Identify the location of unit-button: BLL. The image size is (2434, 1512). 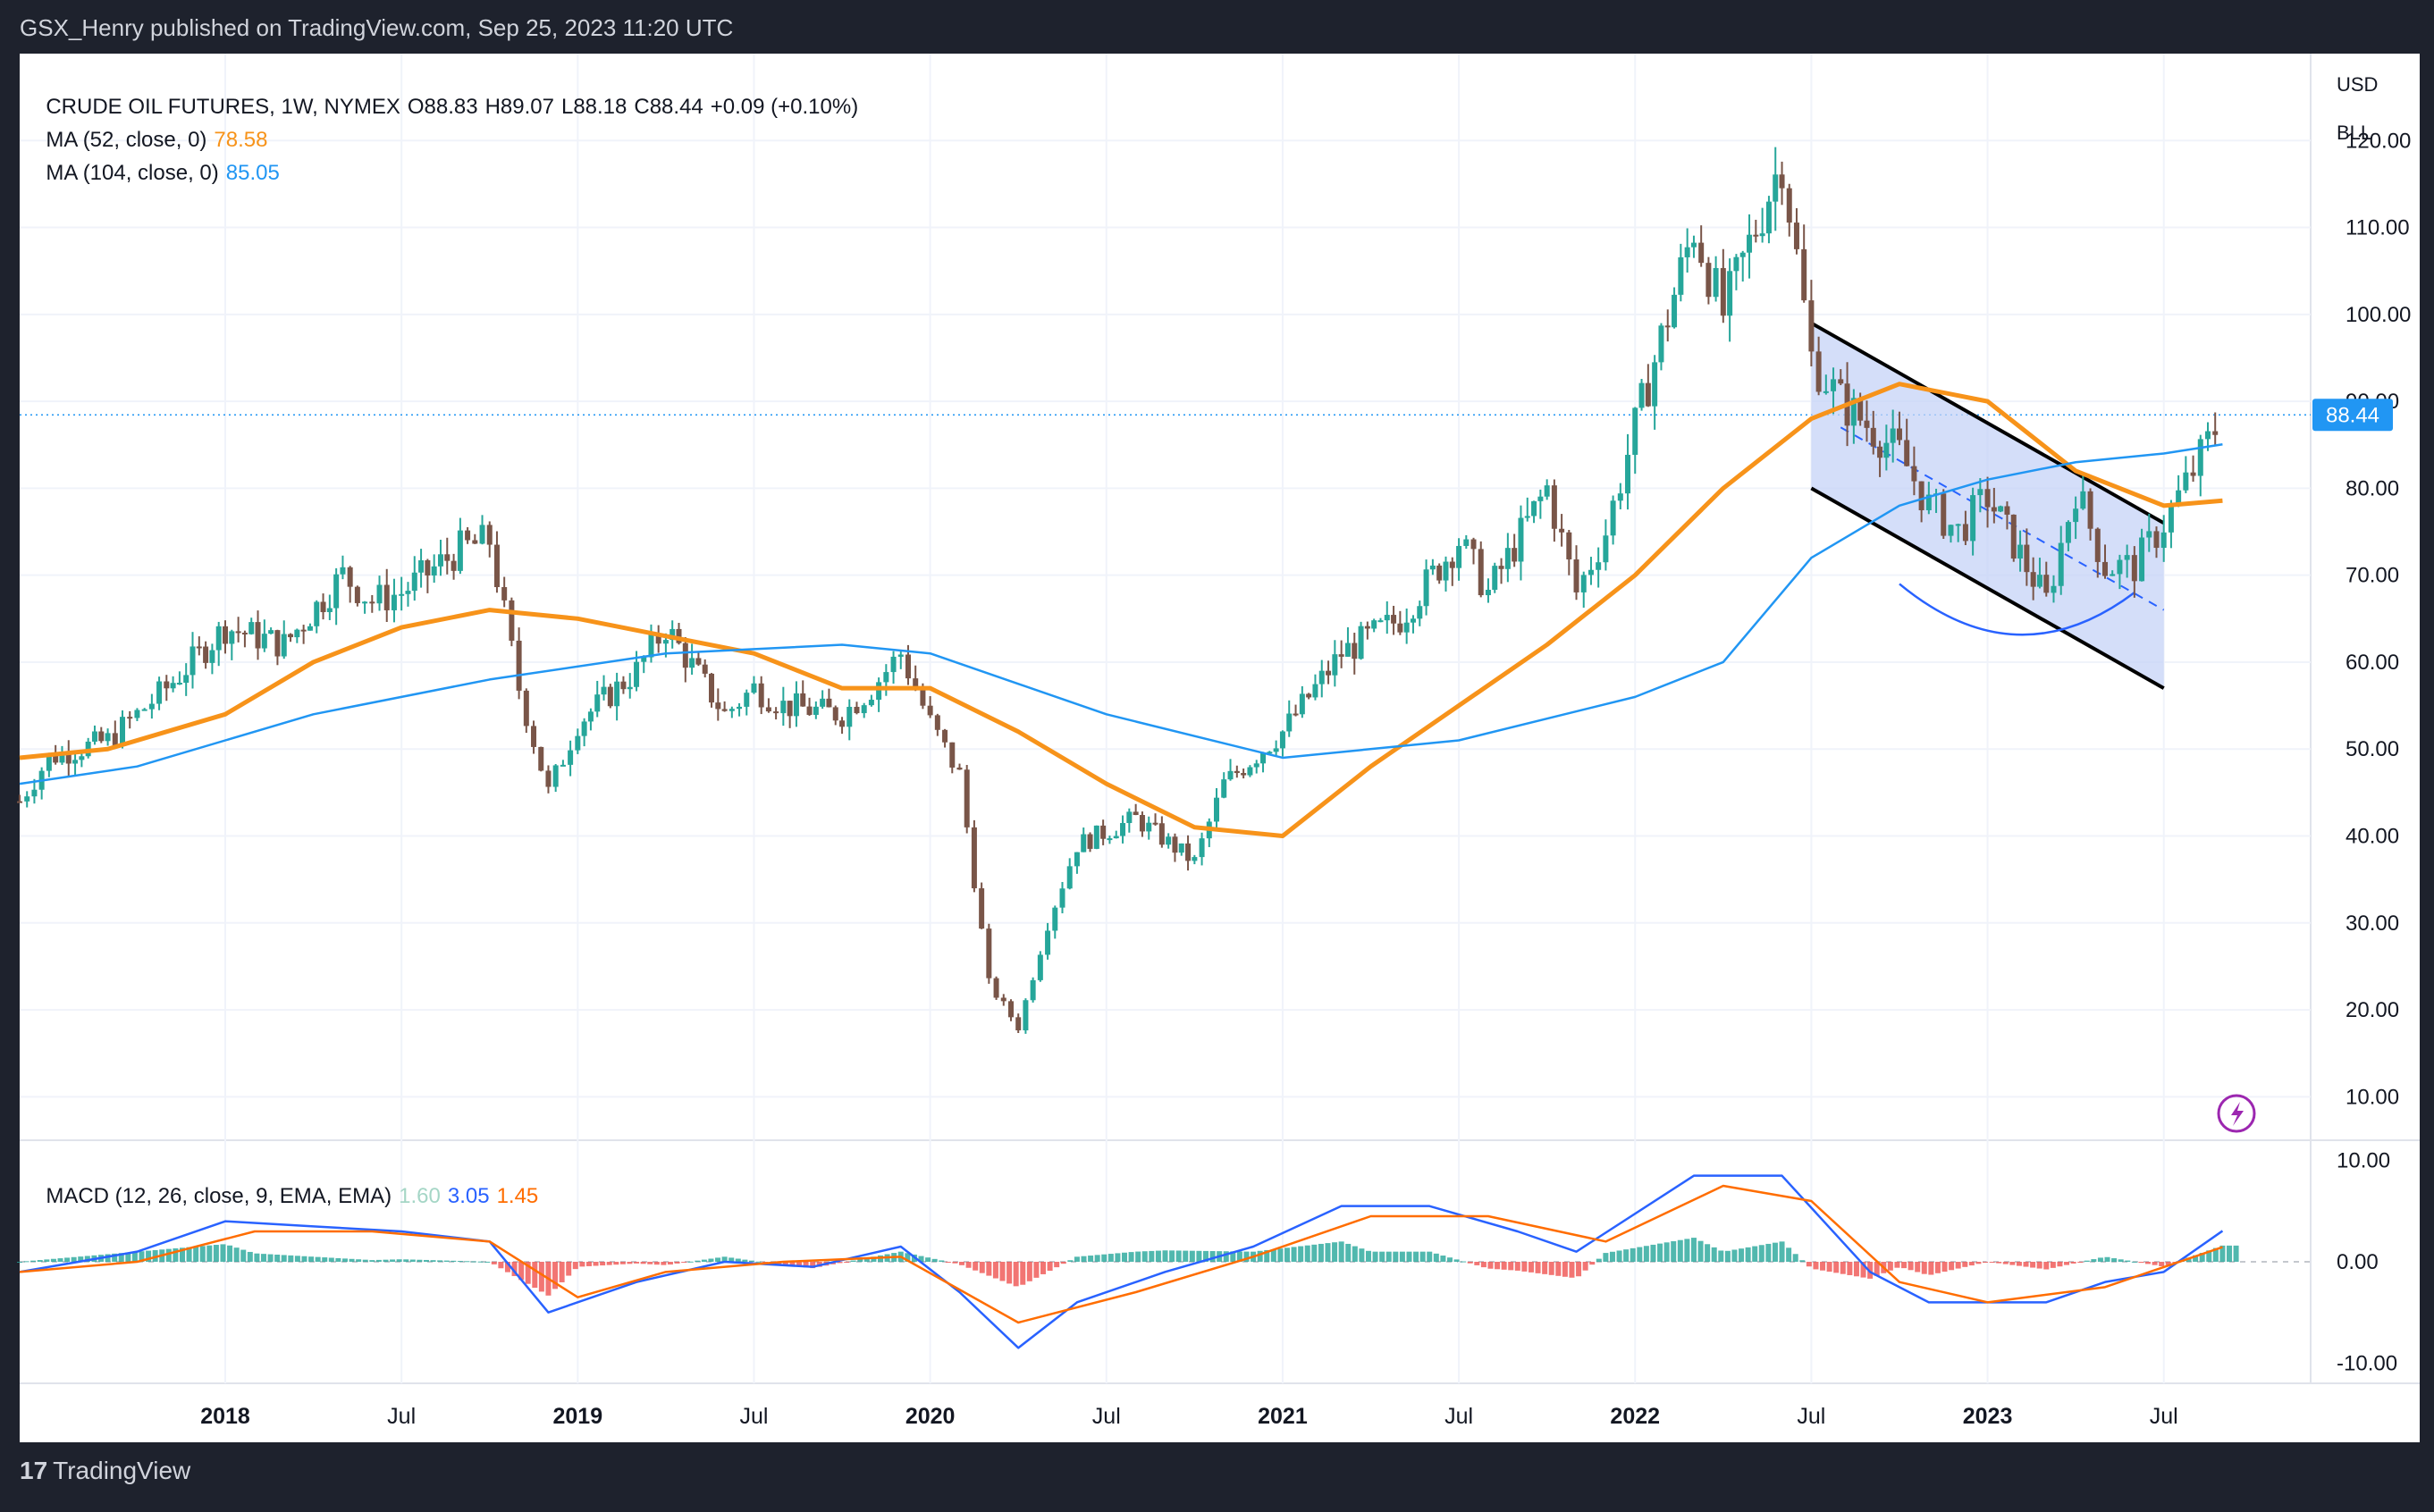
(2354, 133).